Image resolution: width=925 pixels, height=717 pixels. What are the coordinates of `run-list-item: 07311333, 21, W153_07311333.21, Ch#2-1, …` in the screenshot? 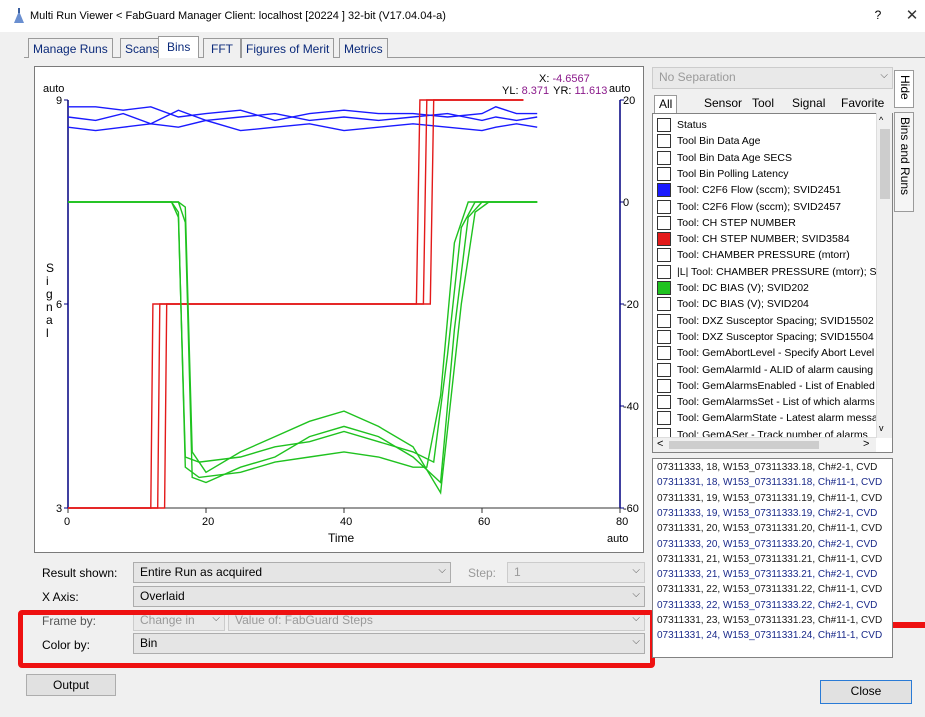 It's located at (767, 575).